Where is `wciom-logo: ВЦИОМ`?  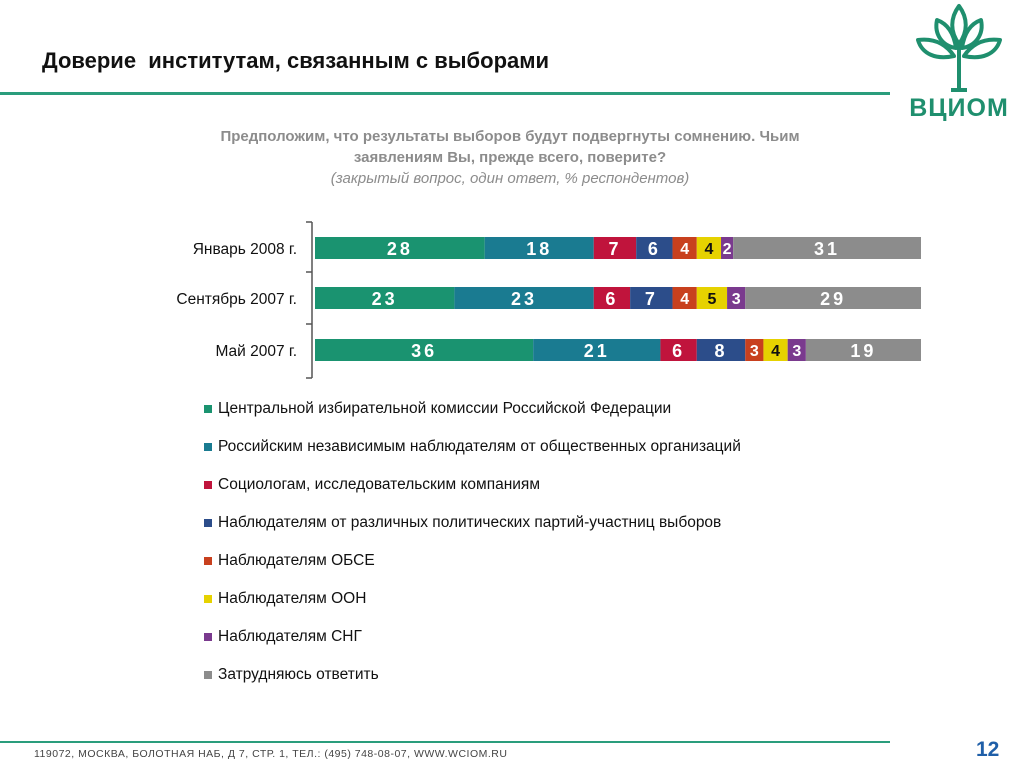 wciom-logo: ВЦИОМ is located at coordinates (959, 62).